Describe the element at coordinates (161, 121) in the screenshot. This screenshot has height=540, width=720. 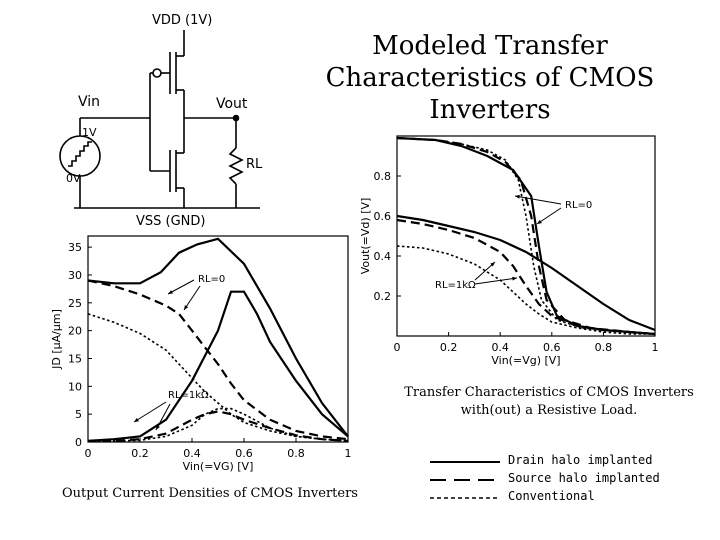
I see `inverter-schematic: VDD (1V) VSS (GND) Vin Vout RL 1V 0V` at that location.